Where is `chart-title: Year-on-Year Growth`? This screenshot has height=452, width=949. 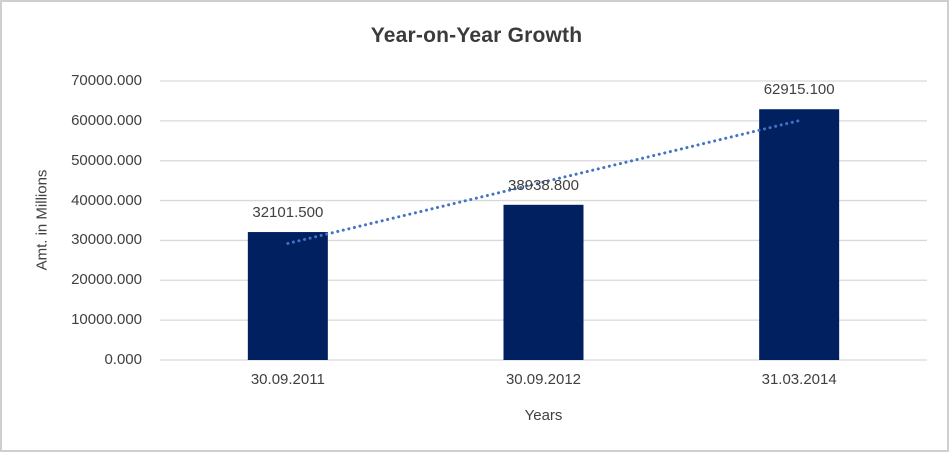 chart-title: Year-on-Year Growth is located at coordinates (476, 35).